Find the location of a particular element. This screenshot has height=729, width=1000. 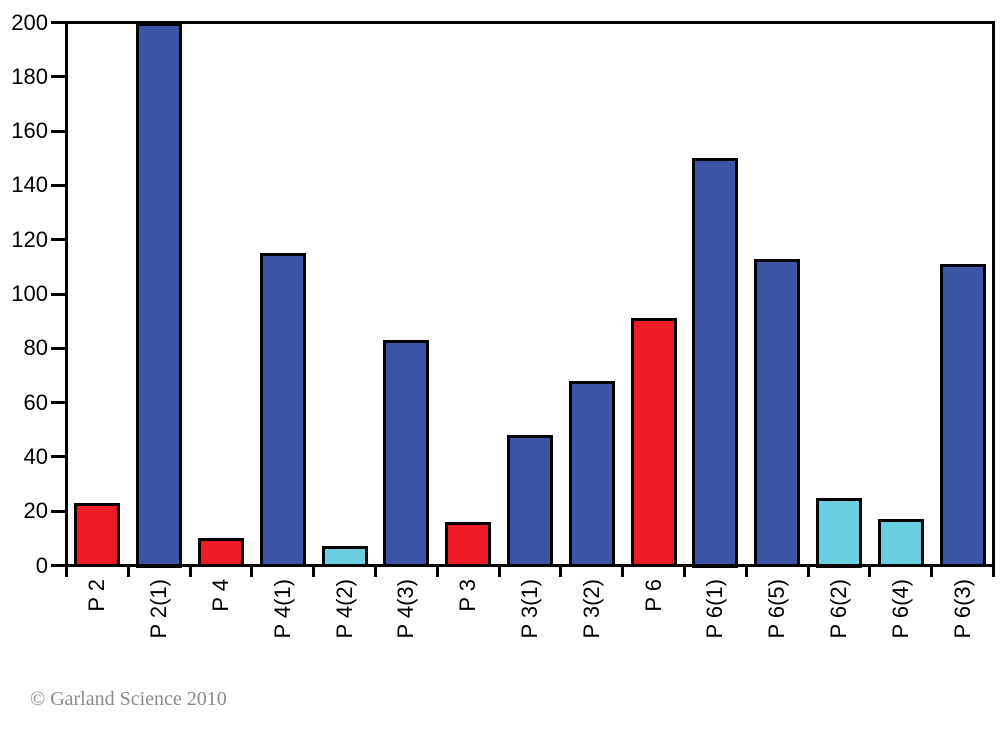

y-axis-tick-label: 180 is located at coordinates (29, 76).